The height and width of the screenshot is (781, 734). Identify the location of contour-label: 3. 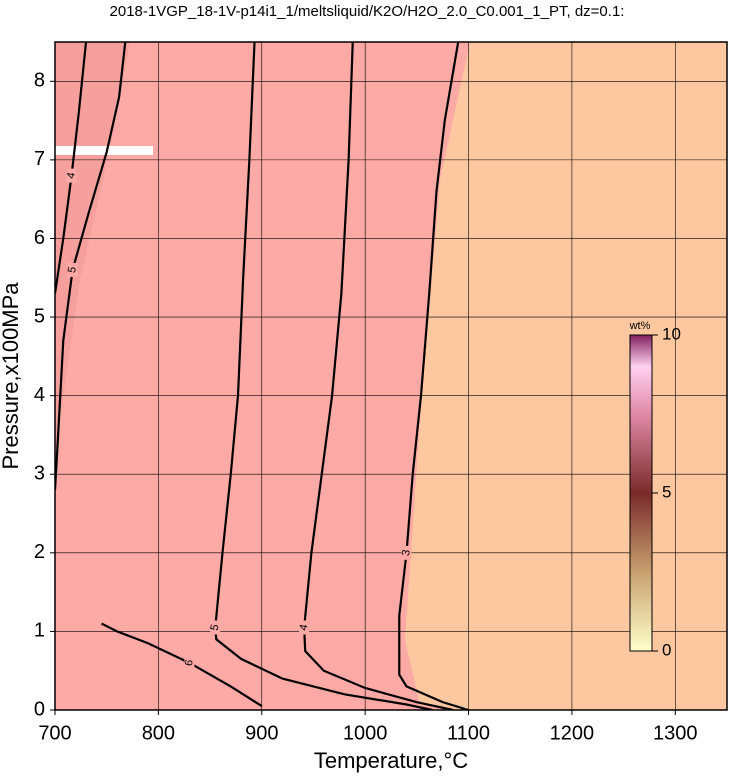
(406, 553).